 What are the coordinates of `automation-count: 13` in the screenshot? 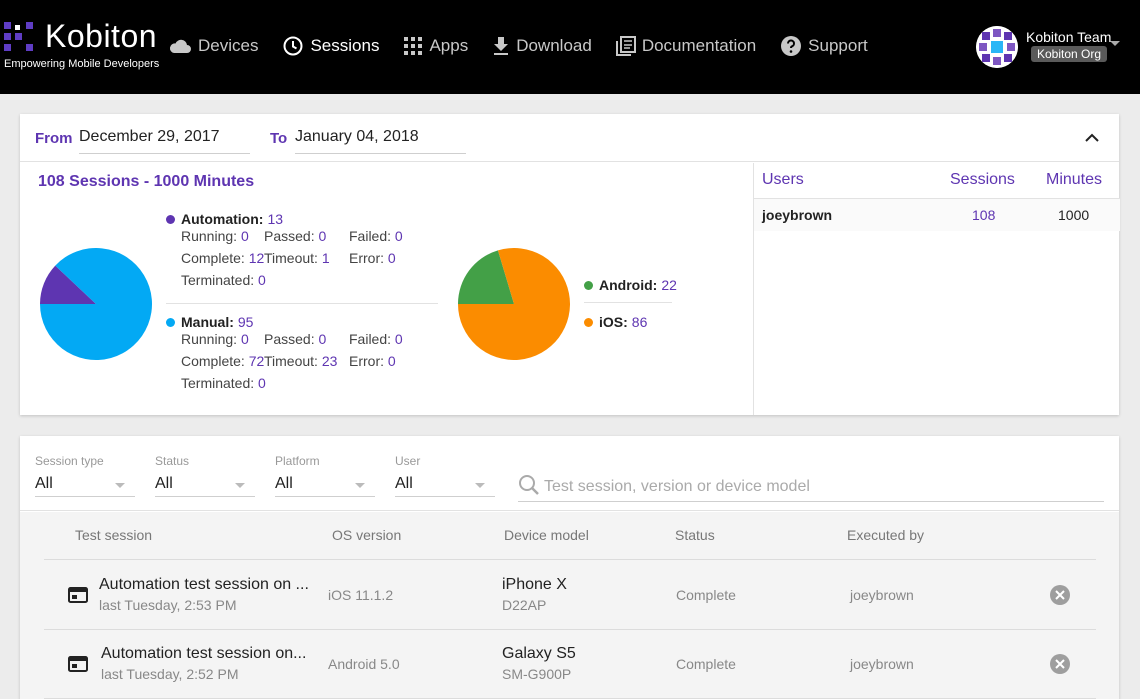 It's located at (275, 219).